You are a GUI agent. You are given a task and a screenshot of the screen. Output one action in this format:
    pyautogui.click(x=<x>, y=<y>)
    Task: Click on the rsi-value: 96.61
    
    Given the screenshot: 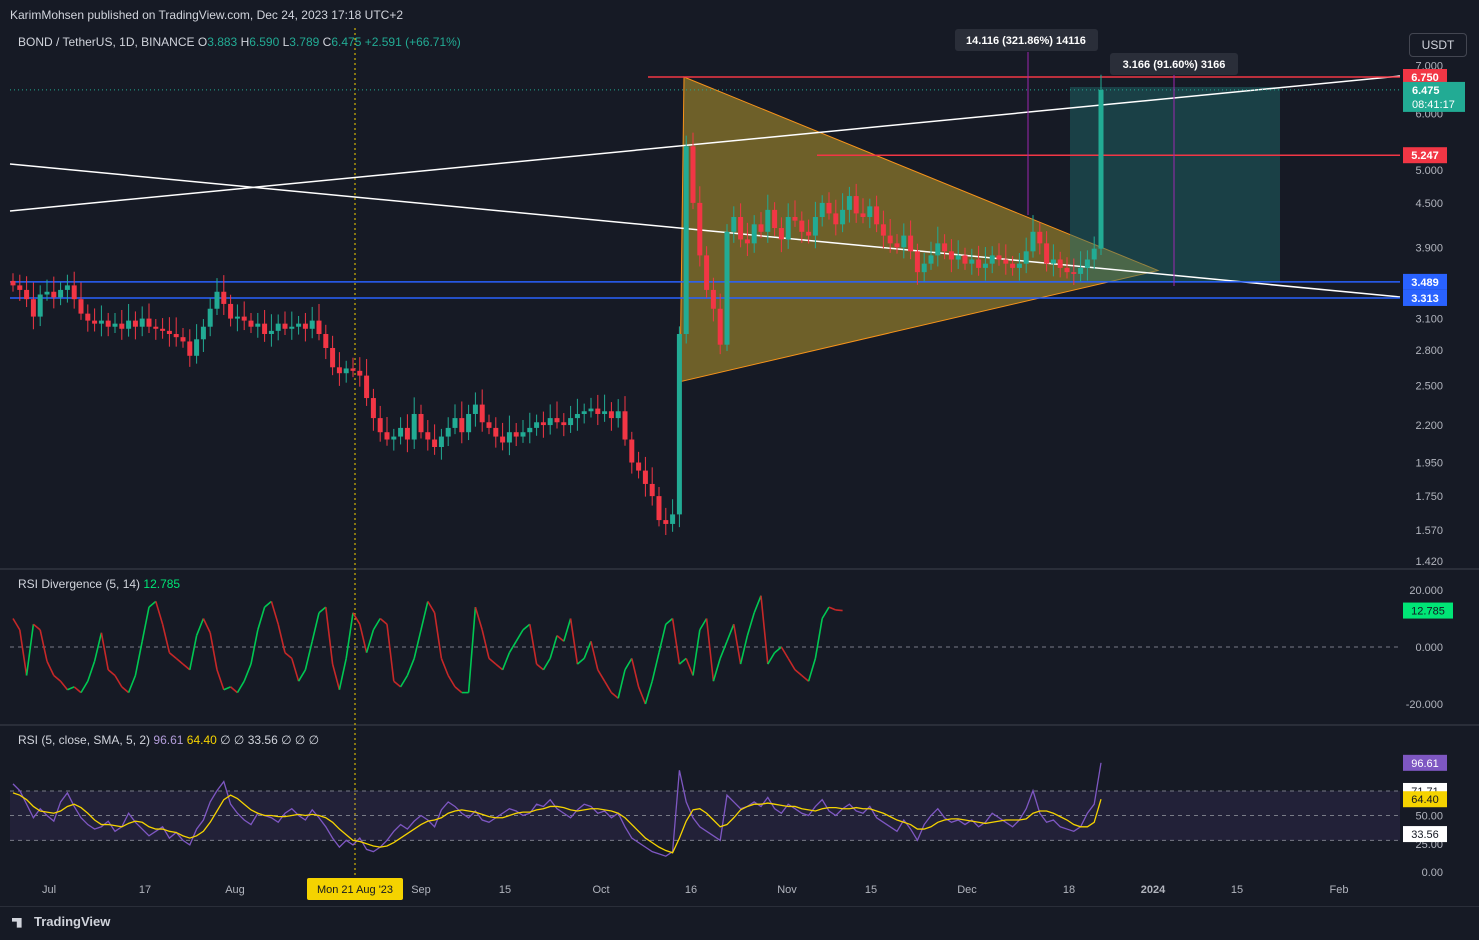 What is the action you would take?
    pyautogui.click(x=168, y=740)
    